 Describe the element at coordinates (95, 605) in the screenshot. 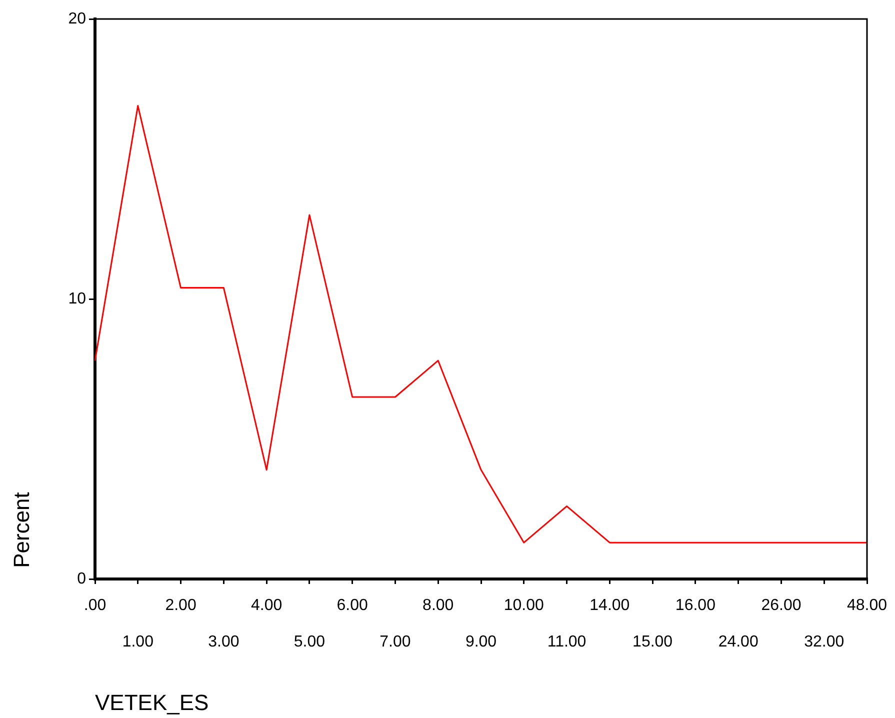

I see `x-tick-label: .00` at that location.